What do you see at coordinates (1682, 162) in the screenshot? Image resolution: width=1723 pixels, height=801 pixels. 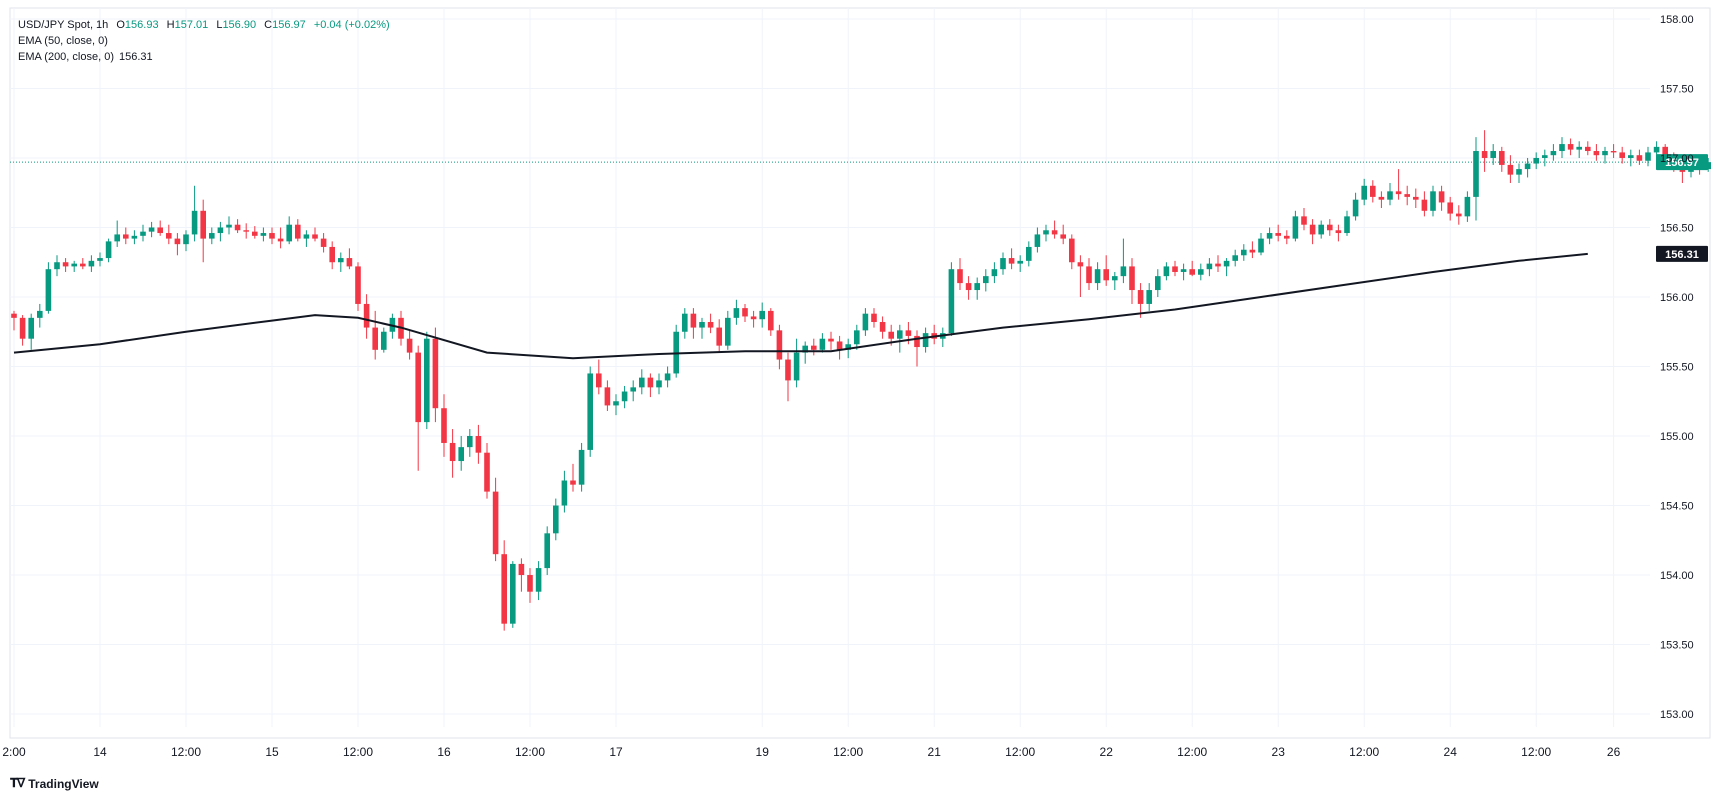 I see `last-price-badge: 156.97` at bounding box center [1682, 162].